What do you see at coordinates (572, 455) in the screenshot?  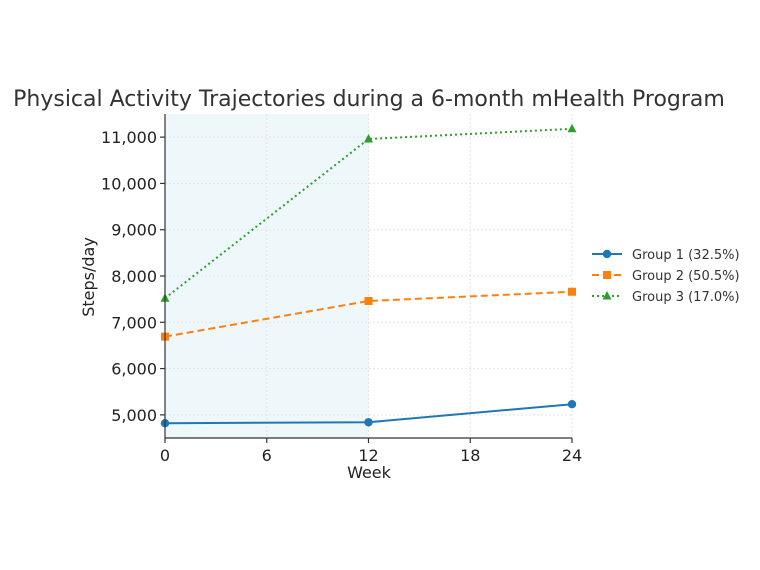 I see `x-tick-label: 24` at bounding box center [572, 455].